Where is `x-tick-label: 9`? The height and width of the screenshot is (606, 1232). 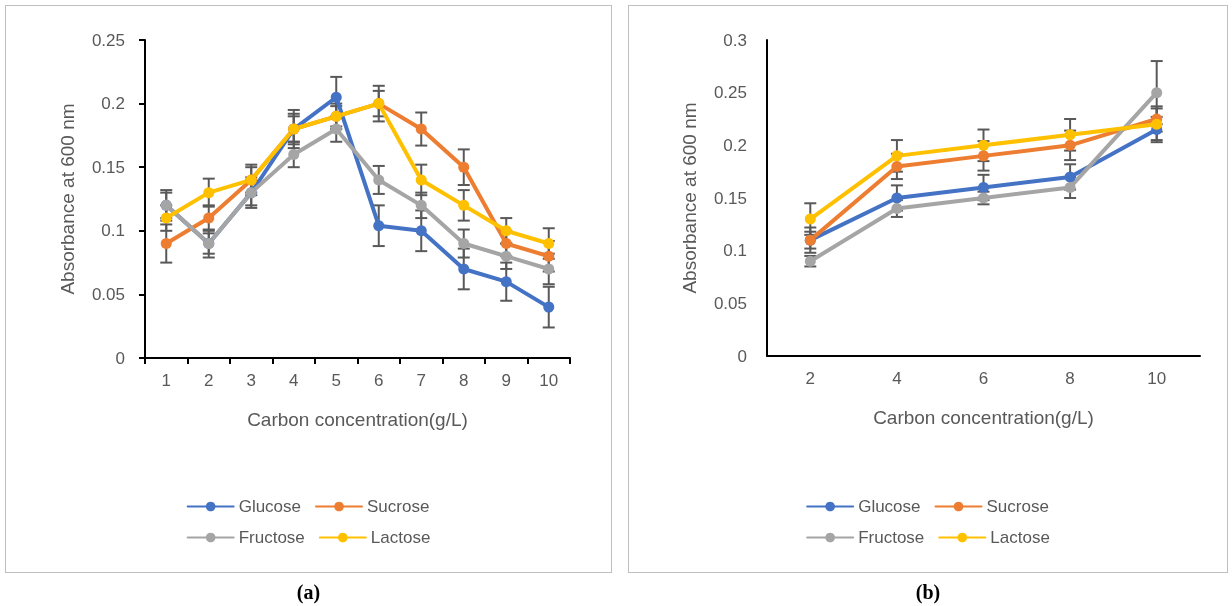
x-tick-label: 9 is located at coordinates (506, 380).